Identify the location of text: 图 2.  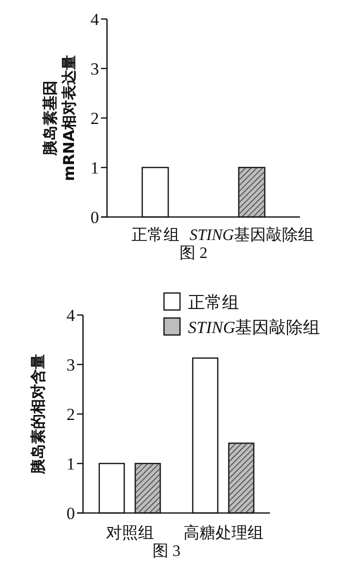
(194, 253).